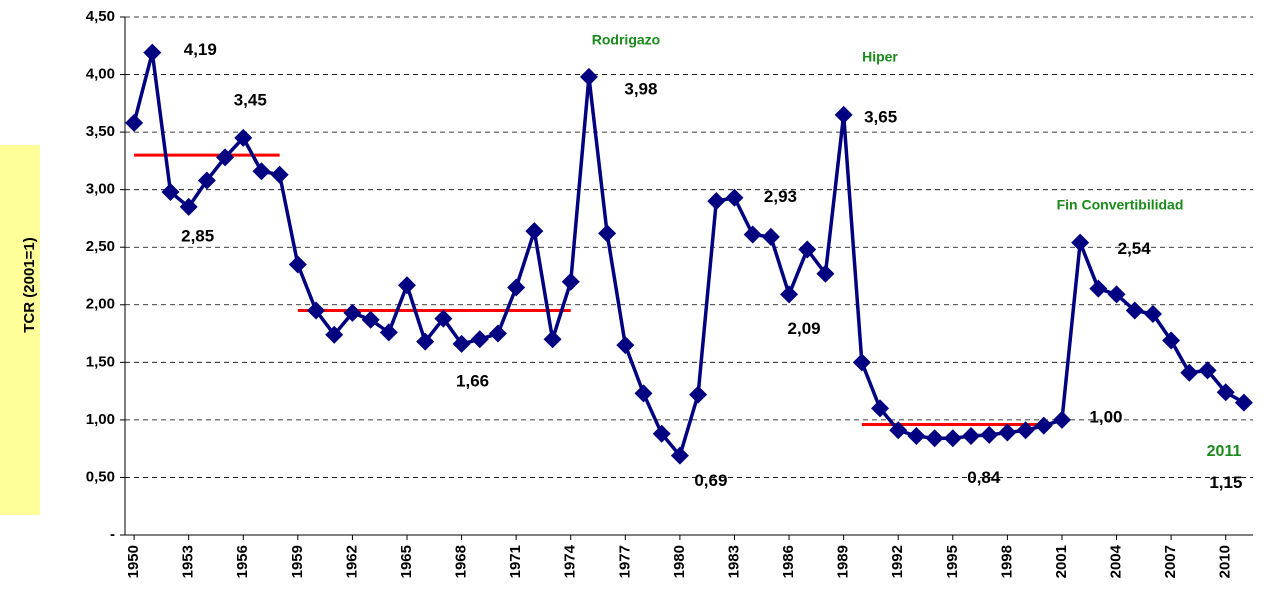 The image size is (1265, 604). Describe the element at coordinates (788, 561) in the screenshot. I see `x-tick-label: 1986` at that location.